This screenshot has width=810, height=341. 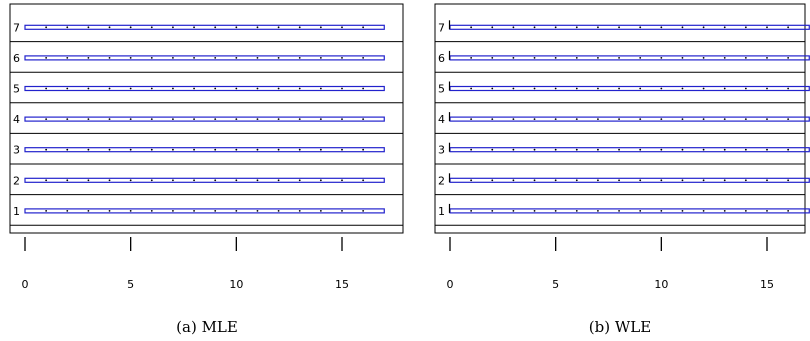 I want to click on x-tick-label-5: 5, so click(x=555, y=284).